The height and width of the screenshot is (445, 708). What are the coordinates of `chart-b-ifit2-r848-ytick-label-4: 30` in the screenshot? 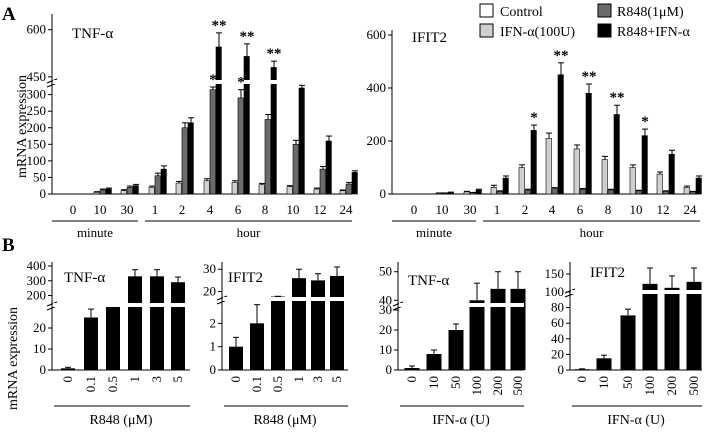 It's located at (209, 268).